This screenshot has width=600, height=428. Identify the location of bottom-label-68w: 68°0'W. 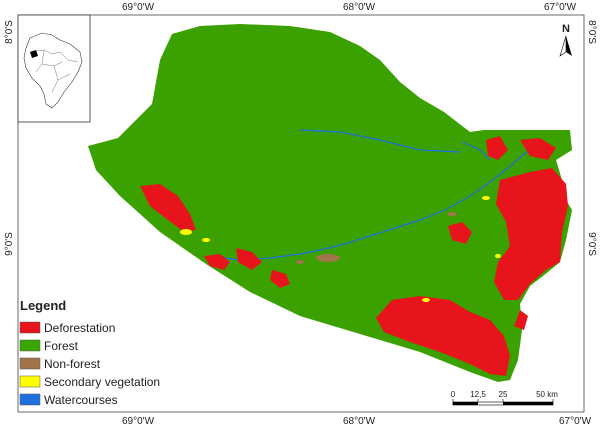
(359, 421).